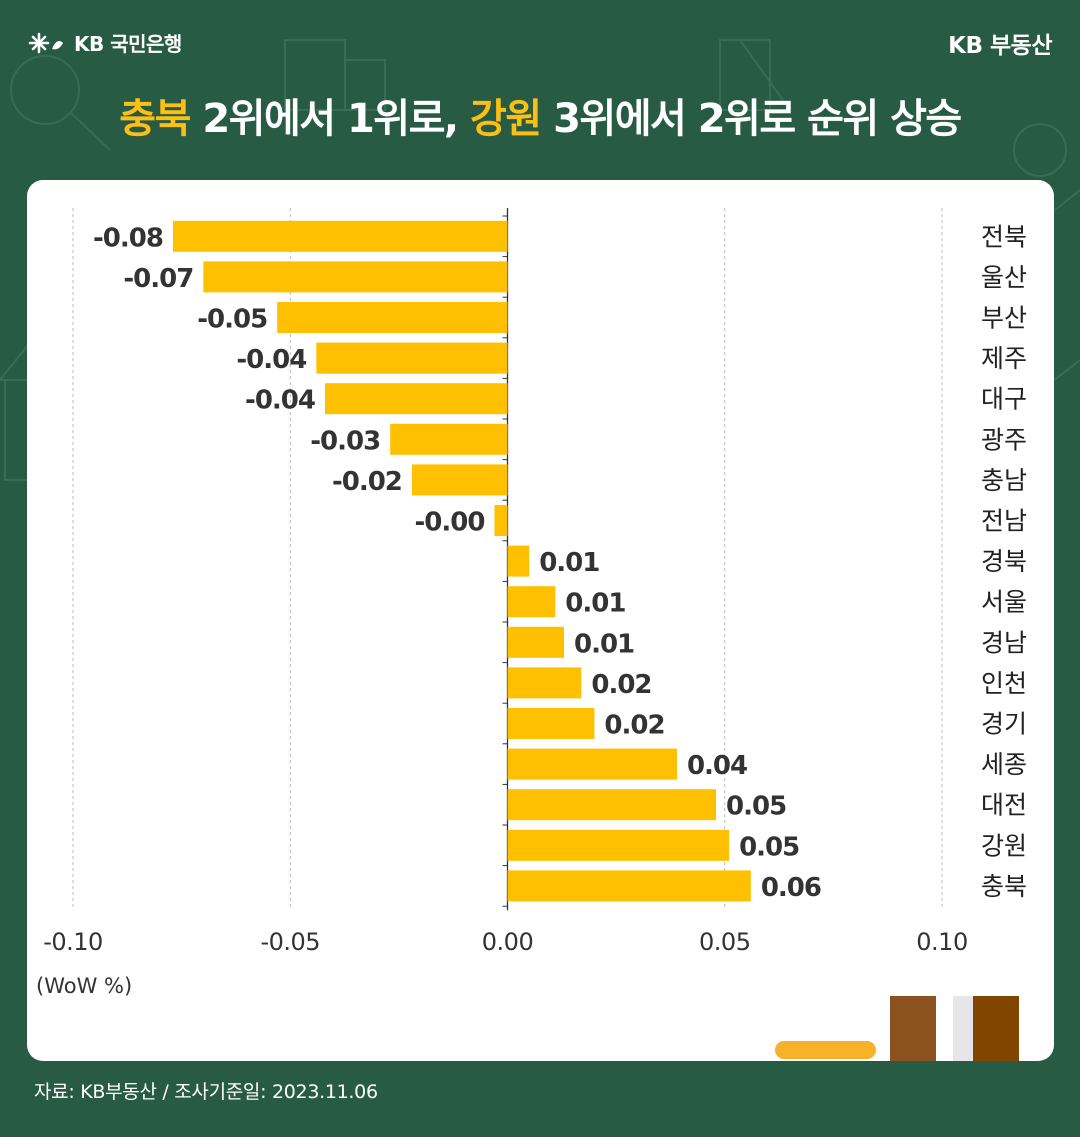  Describe the element at coordinates (73, 942) in the screenshot. I see `x-tick-label: -0.10` at that location.